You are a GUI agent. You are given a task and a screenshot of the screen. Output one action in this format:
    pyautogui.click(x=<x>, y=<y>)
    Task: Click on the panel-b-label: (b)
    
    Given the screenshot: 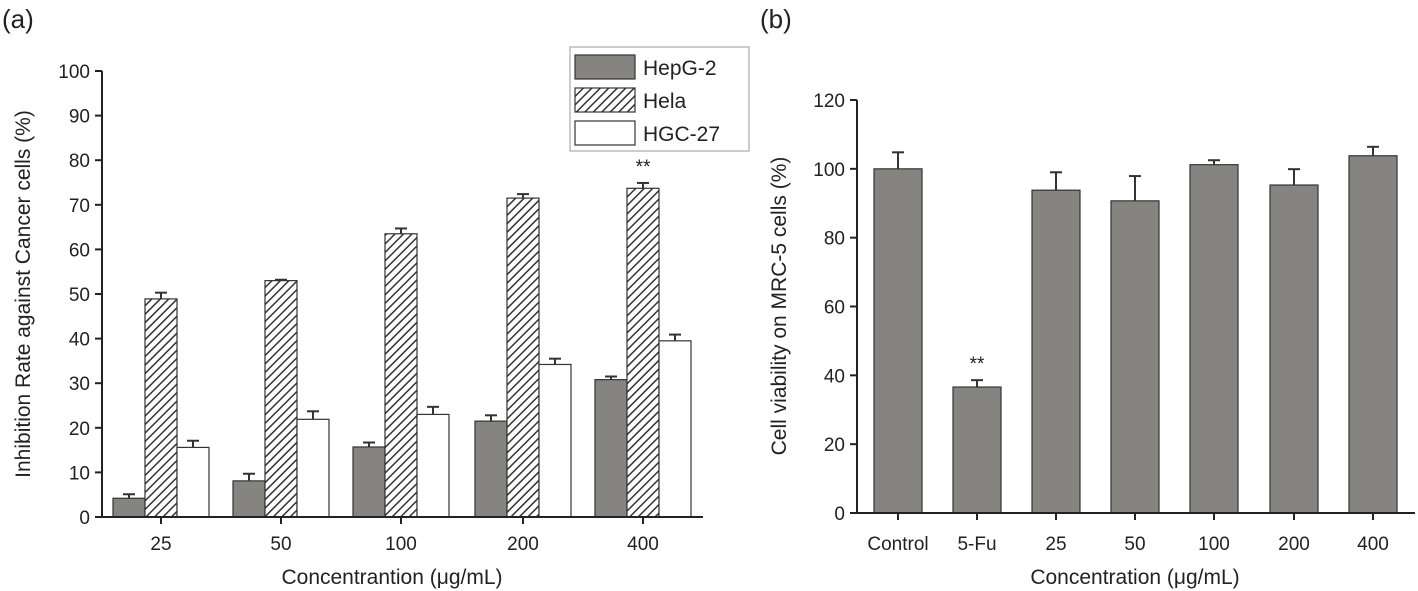 What is the action you would take?
    pyautogui.click(x=776, y=19)
    